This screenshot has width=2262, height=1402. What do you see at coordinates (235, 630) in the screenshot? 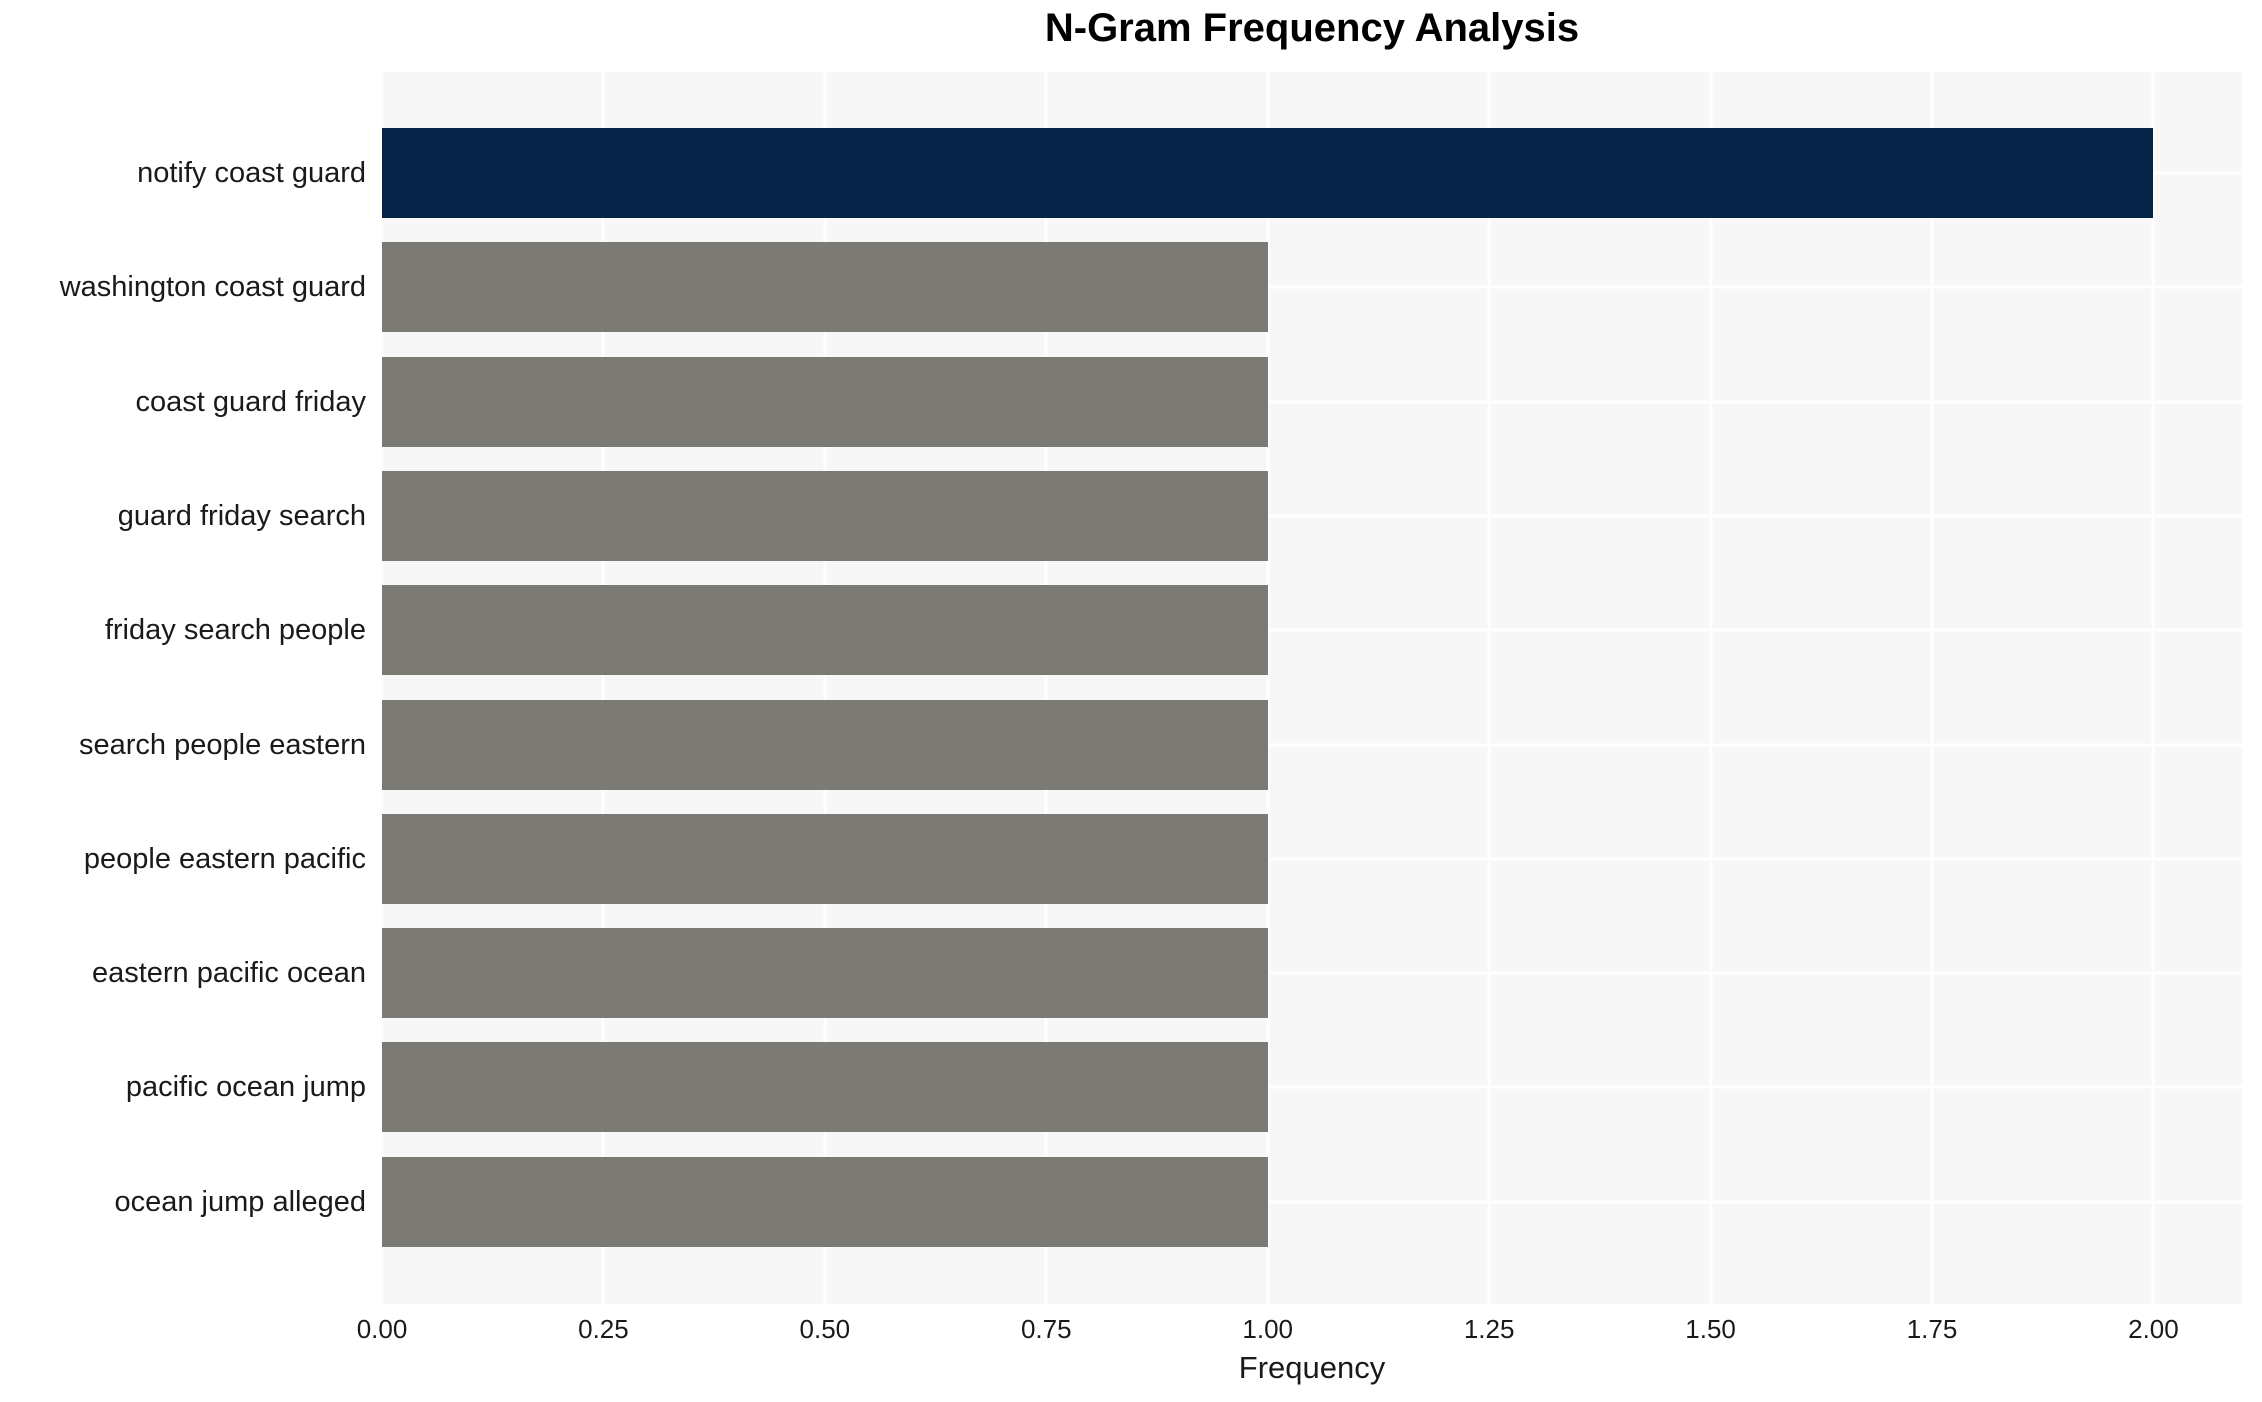
I see `y-tick-label: friday search people` at bounding box center [235, 630].